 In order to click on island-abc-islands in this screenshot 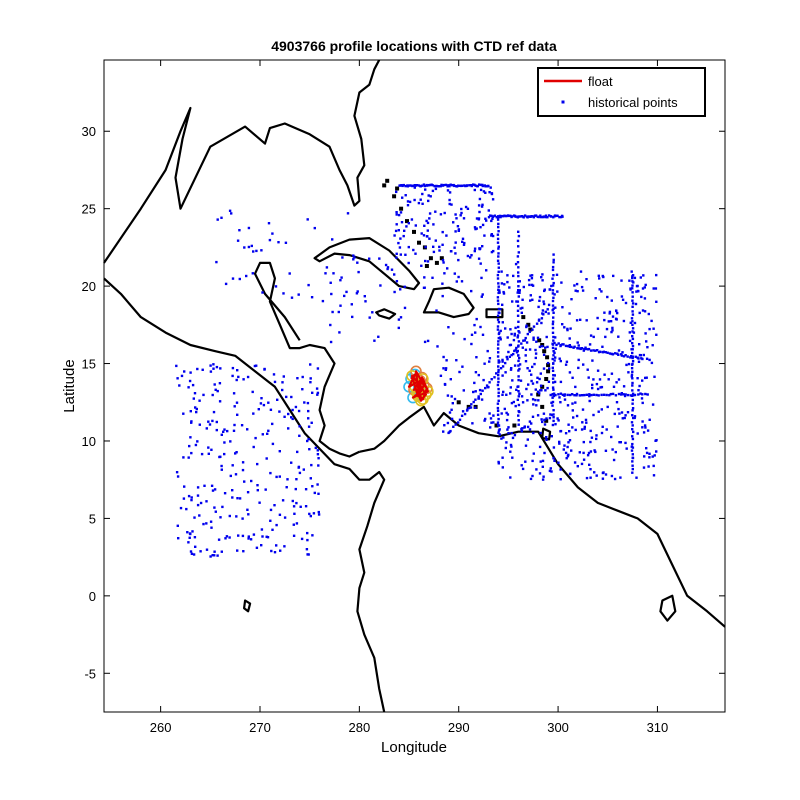, I will do `click(514, 425)`.